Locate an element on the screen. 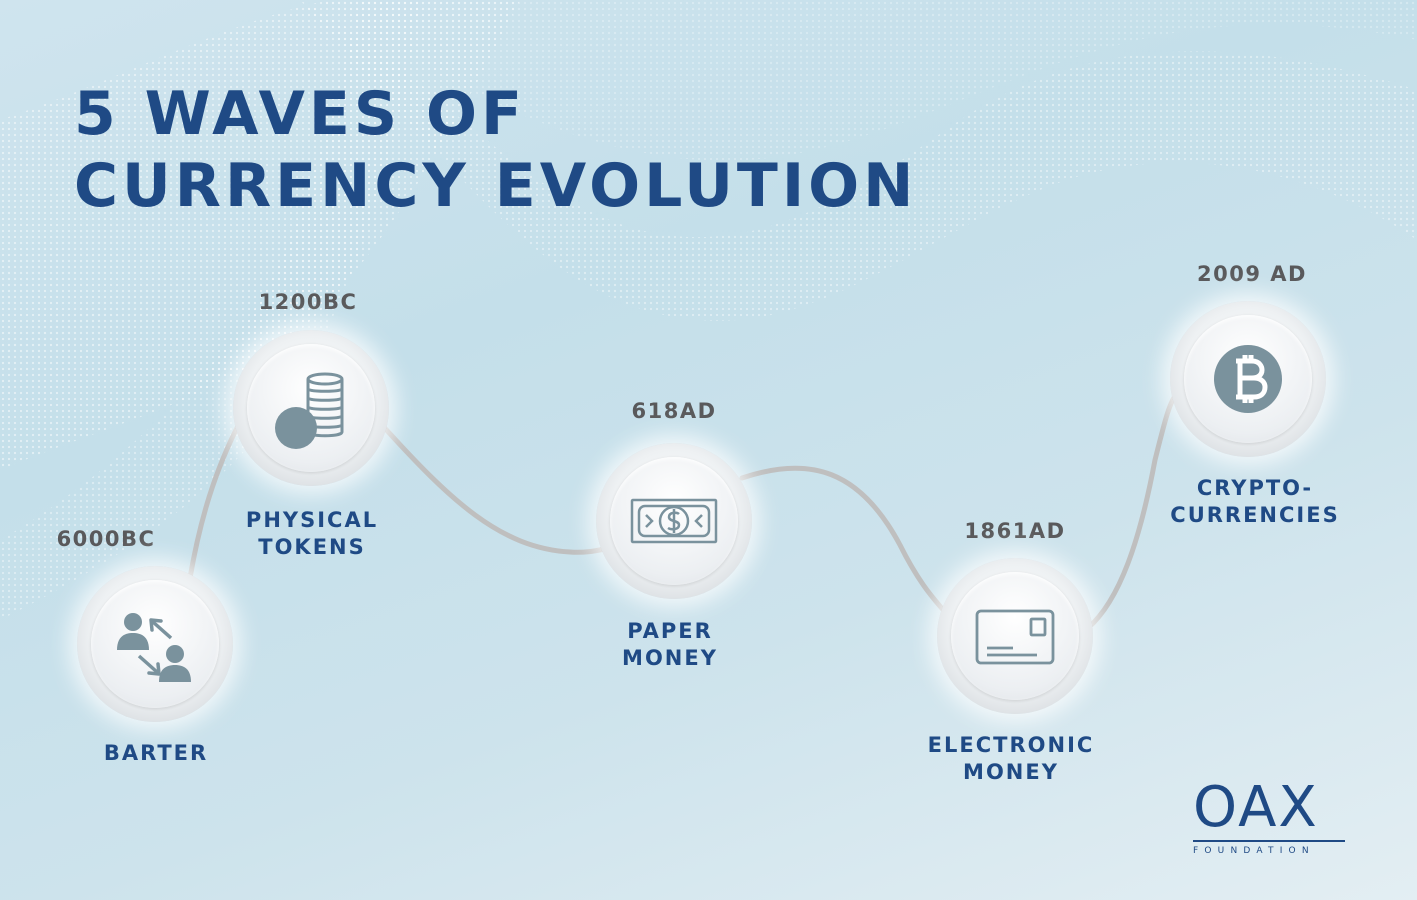 Image resolution: width=1417 pixels, height=900 pixels. date-barter: 6000BC is located at coordinates (106, 539).